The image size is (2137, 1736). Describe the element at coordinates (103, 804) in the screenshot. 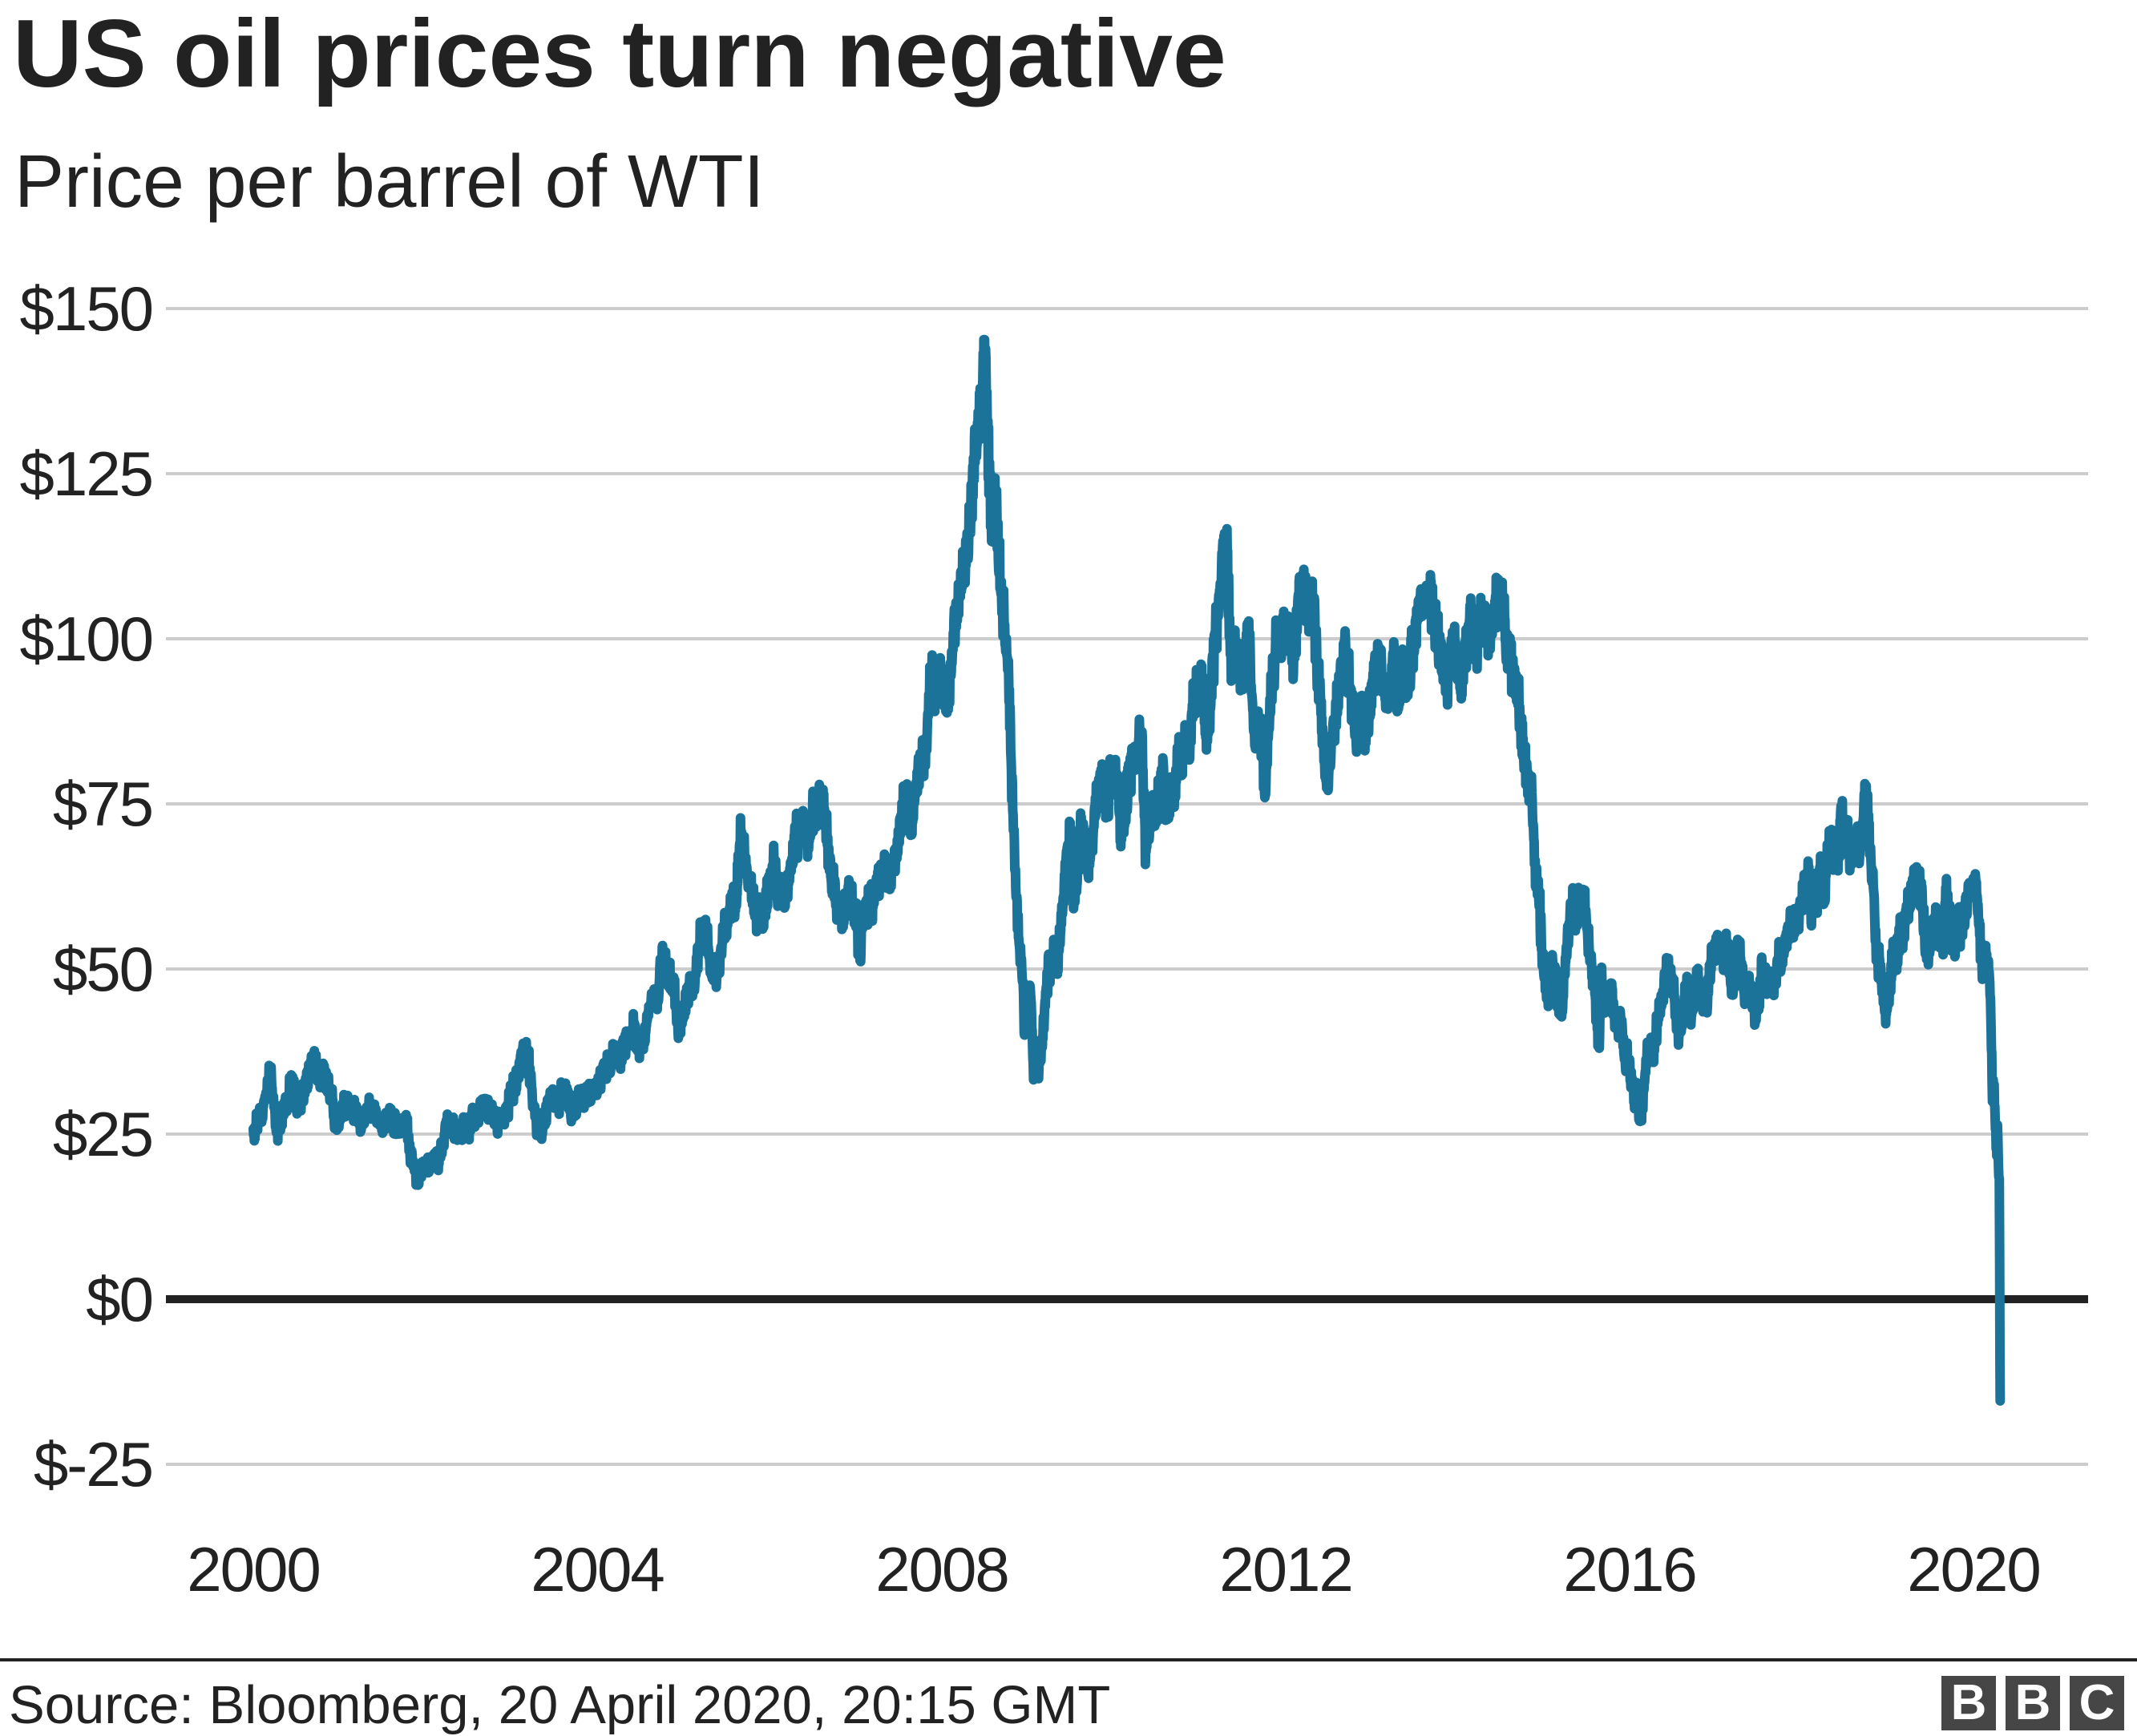

I see `svg-text: $75` at that location.